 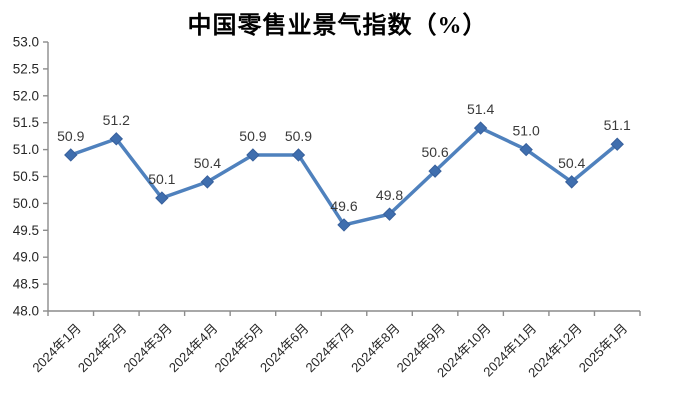 What do you see at coordinates (603, 348) in the screenshot?
I see `x-axis-label: 2025年1月` at bounding box center [603, 348].